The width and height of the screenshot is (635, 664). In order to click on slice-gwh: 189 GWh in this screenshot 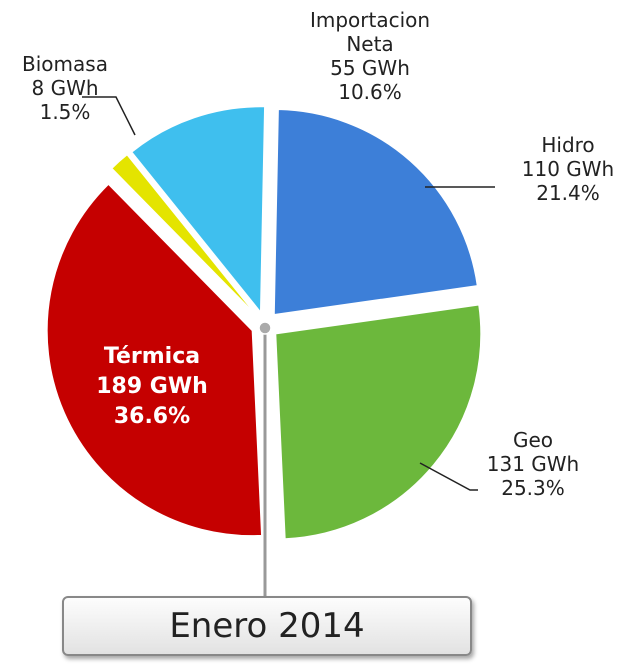, I will do `click(152, 386)`.